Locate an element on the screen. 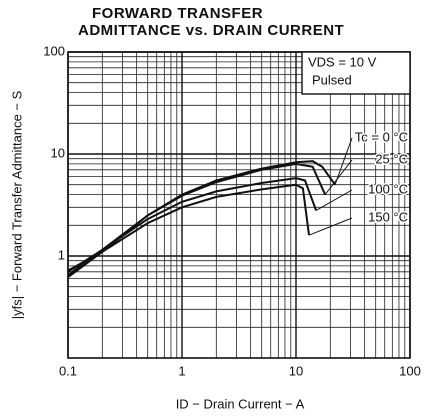  annotation: VDS = 10 V is located at coordinates (342, 61).